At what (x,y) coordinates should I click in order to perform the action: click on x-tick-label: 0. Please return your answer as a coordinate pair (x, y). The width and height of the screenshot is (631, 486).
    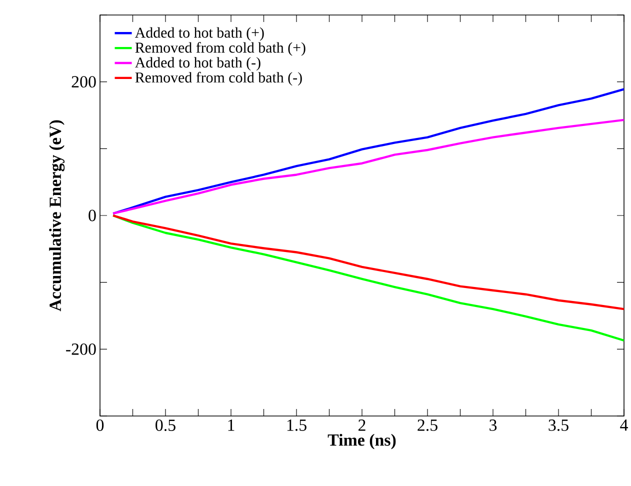
    Looking at the image, I should click on (100, 425).